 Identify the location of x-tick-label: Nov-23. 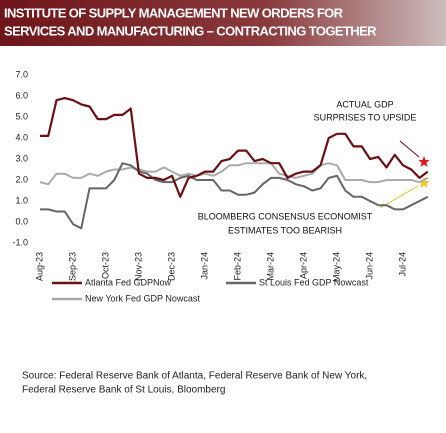
(138, 266).